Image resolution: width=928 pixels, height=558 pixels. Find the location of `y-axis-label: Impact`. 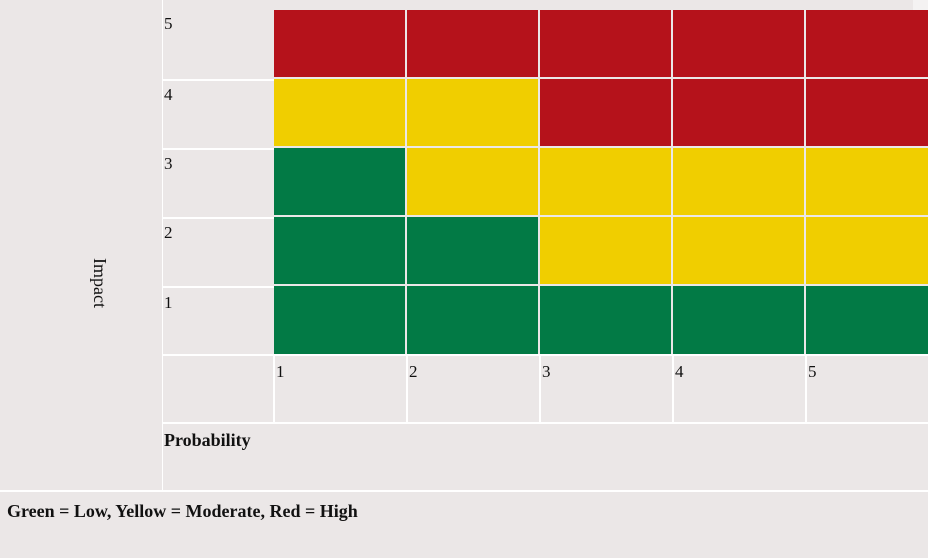

y-axis-label: Impact is located at coordinates (100, 283).